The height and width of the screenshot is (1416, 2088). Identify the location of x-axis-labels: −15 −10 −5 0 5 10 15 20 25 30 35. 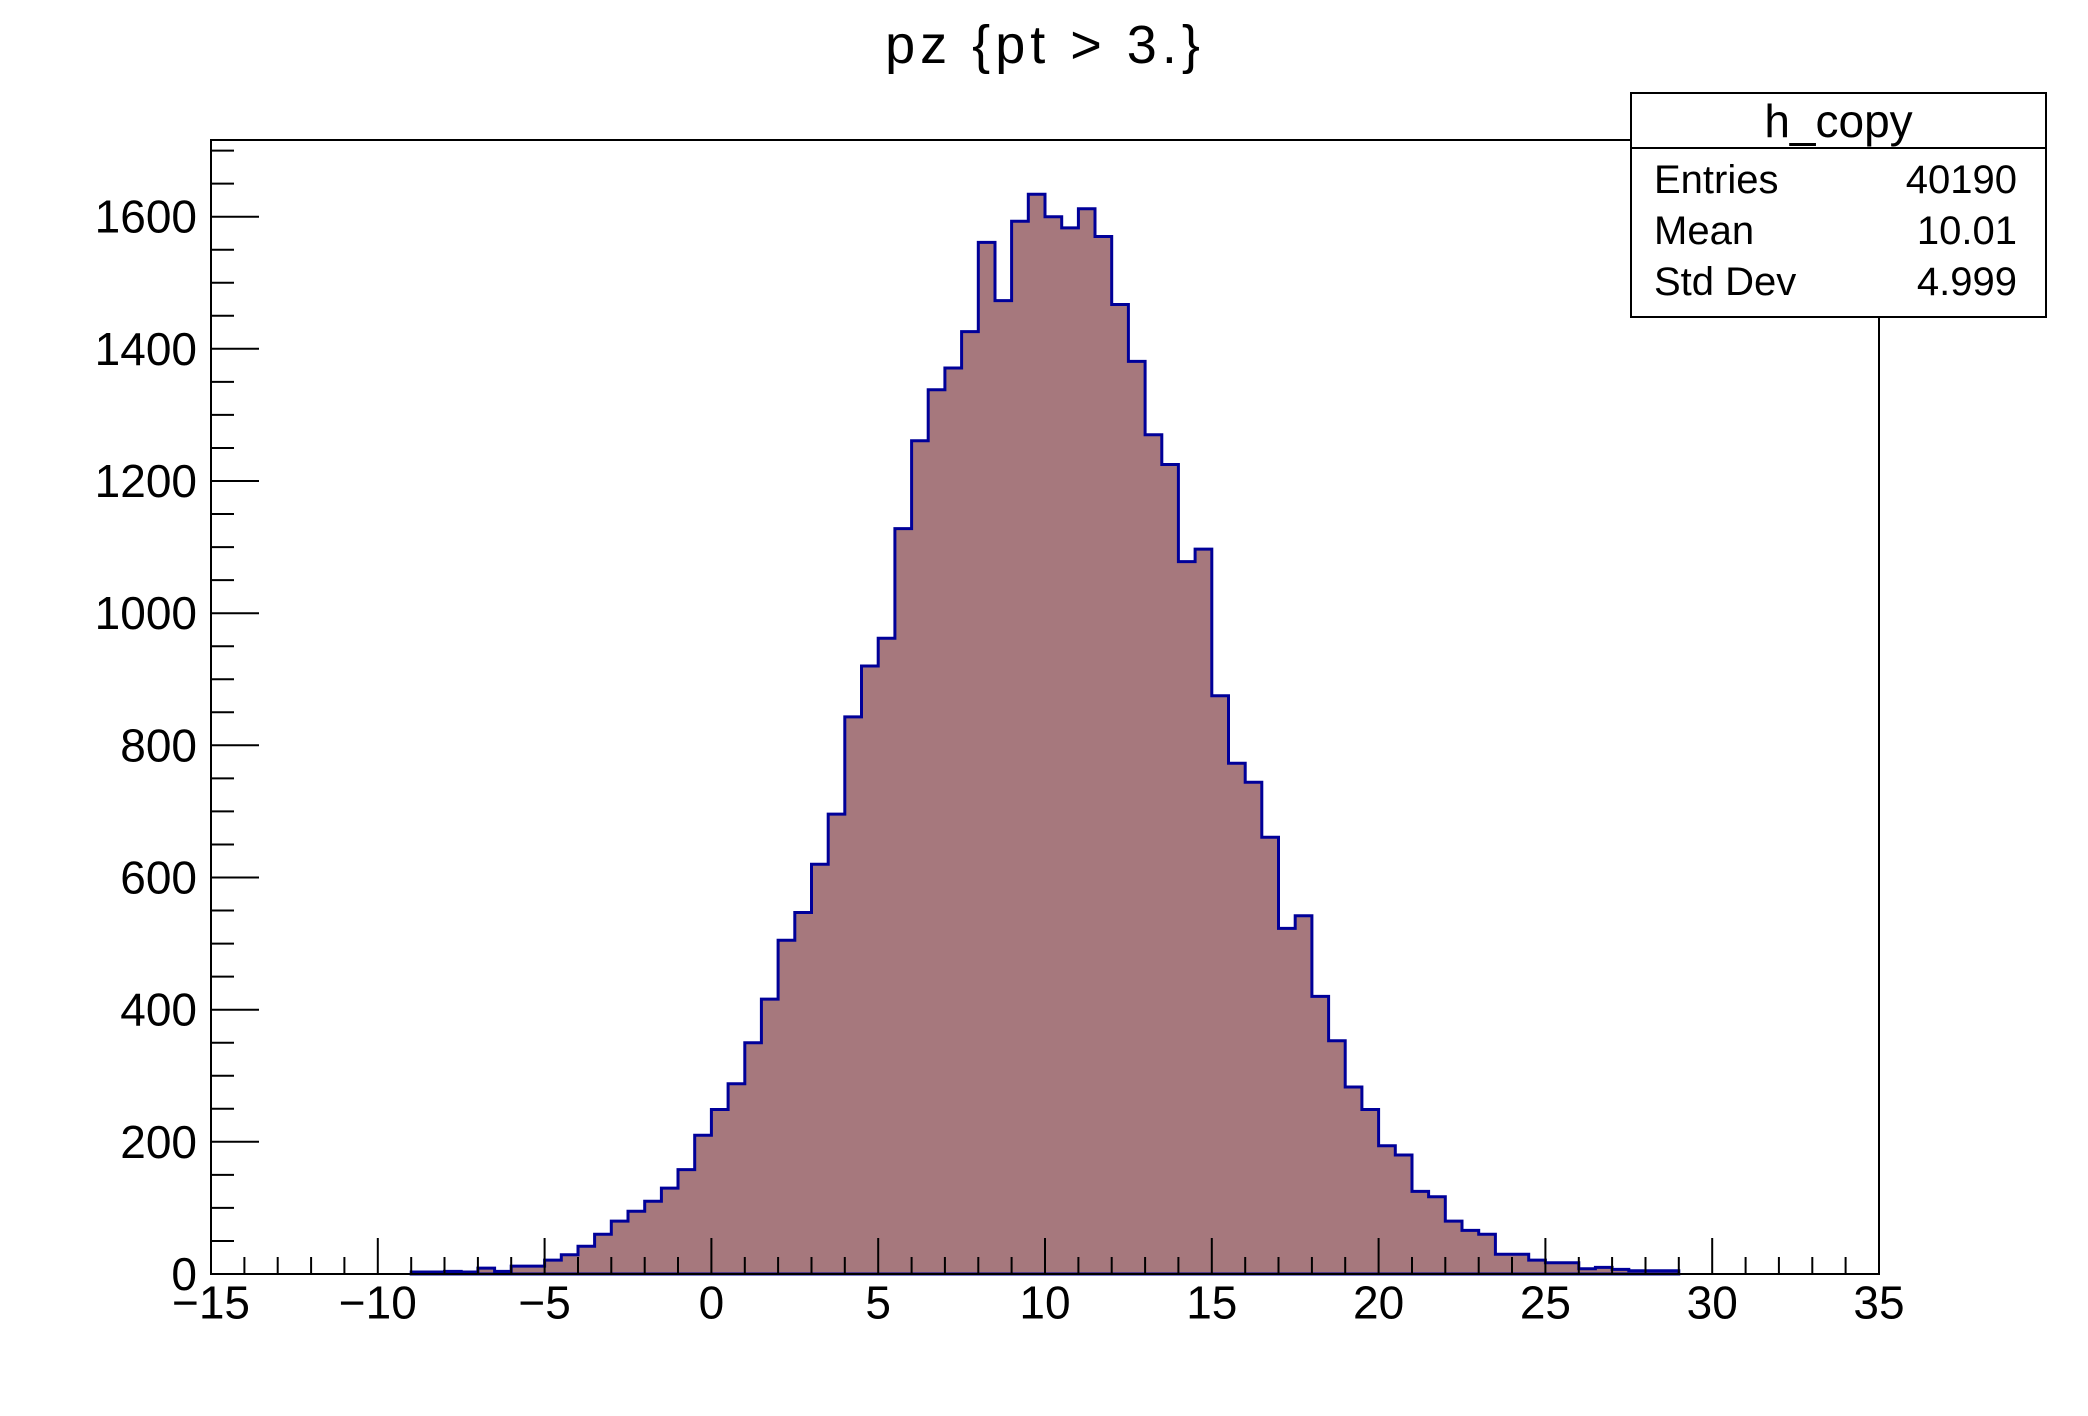
(1038, 1303).